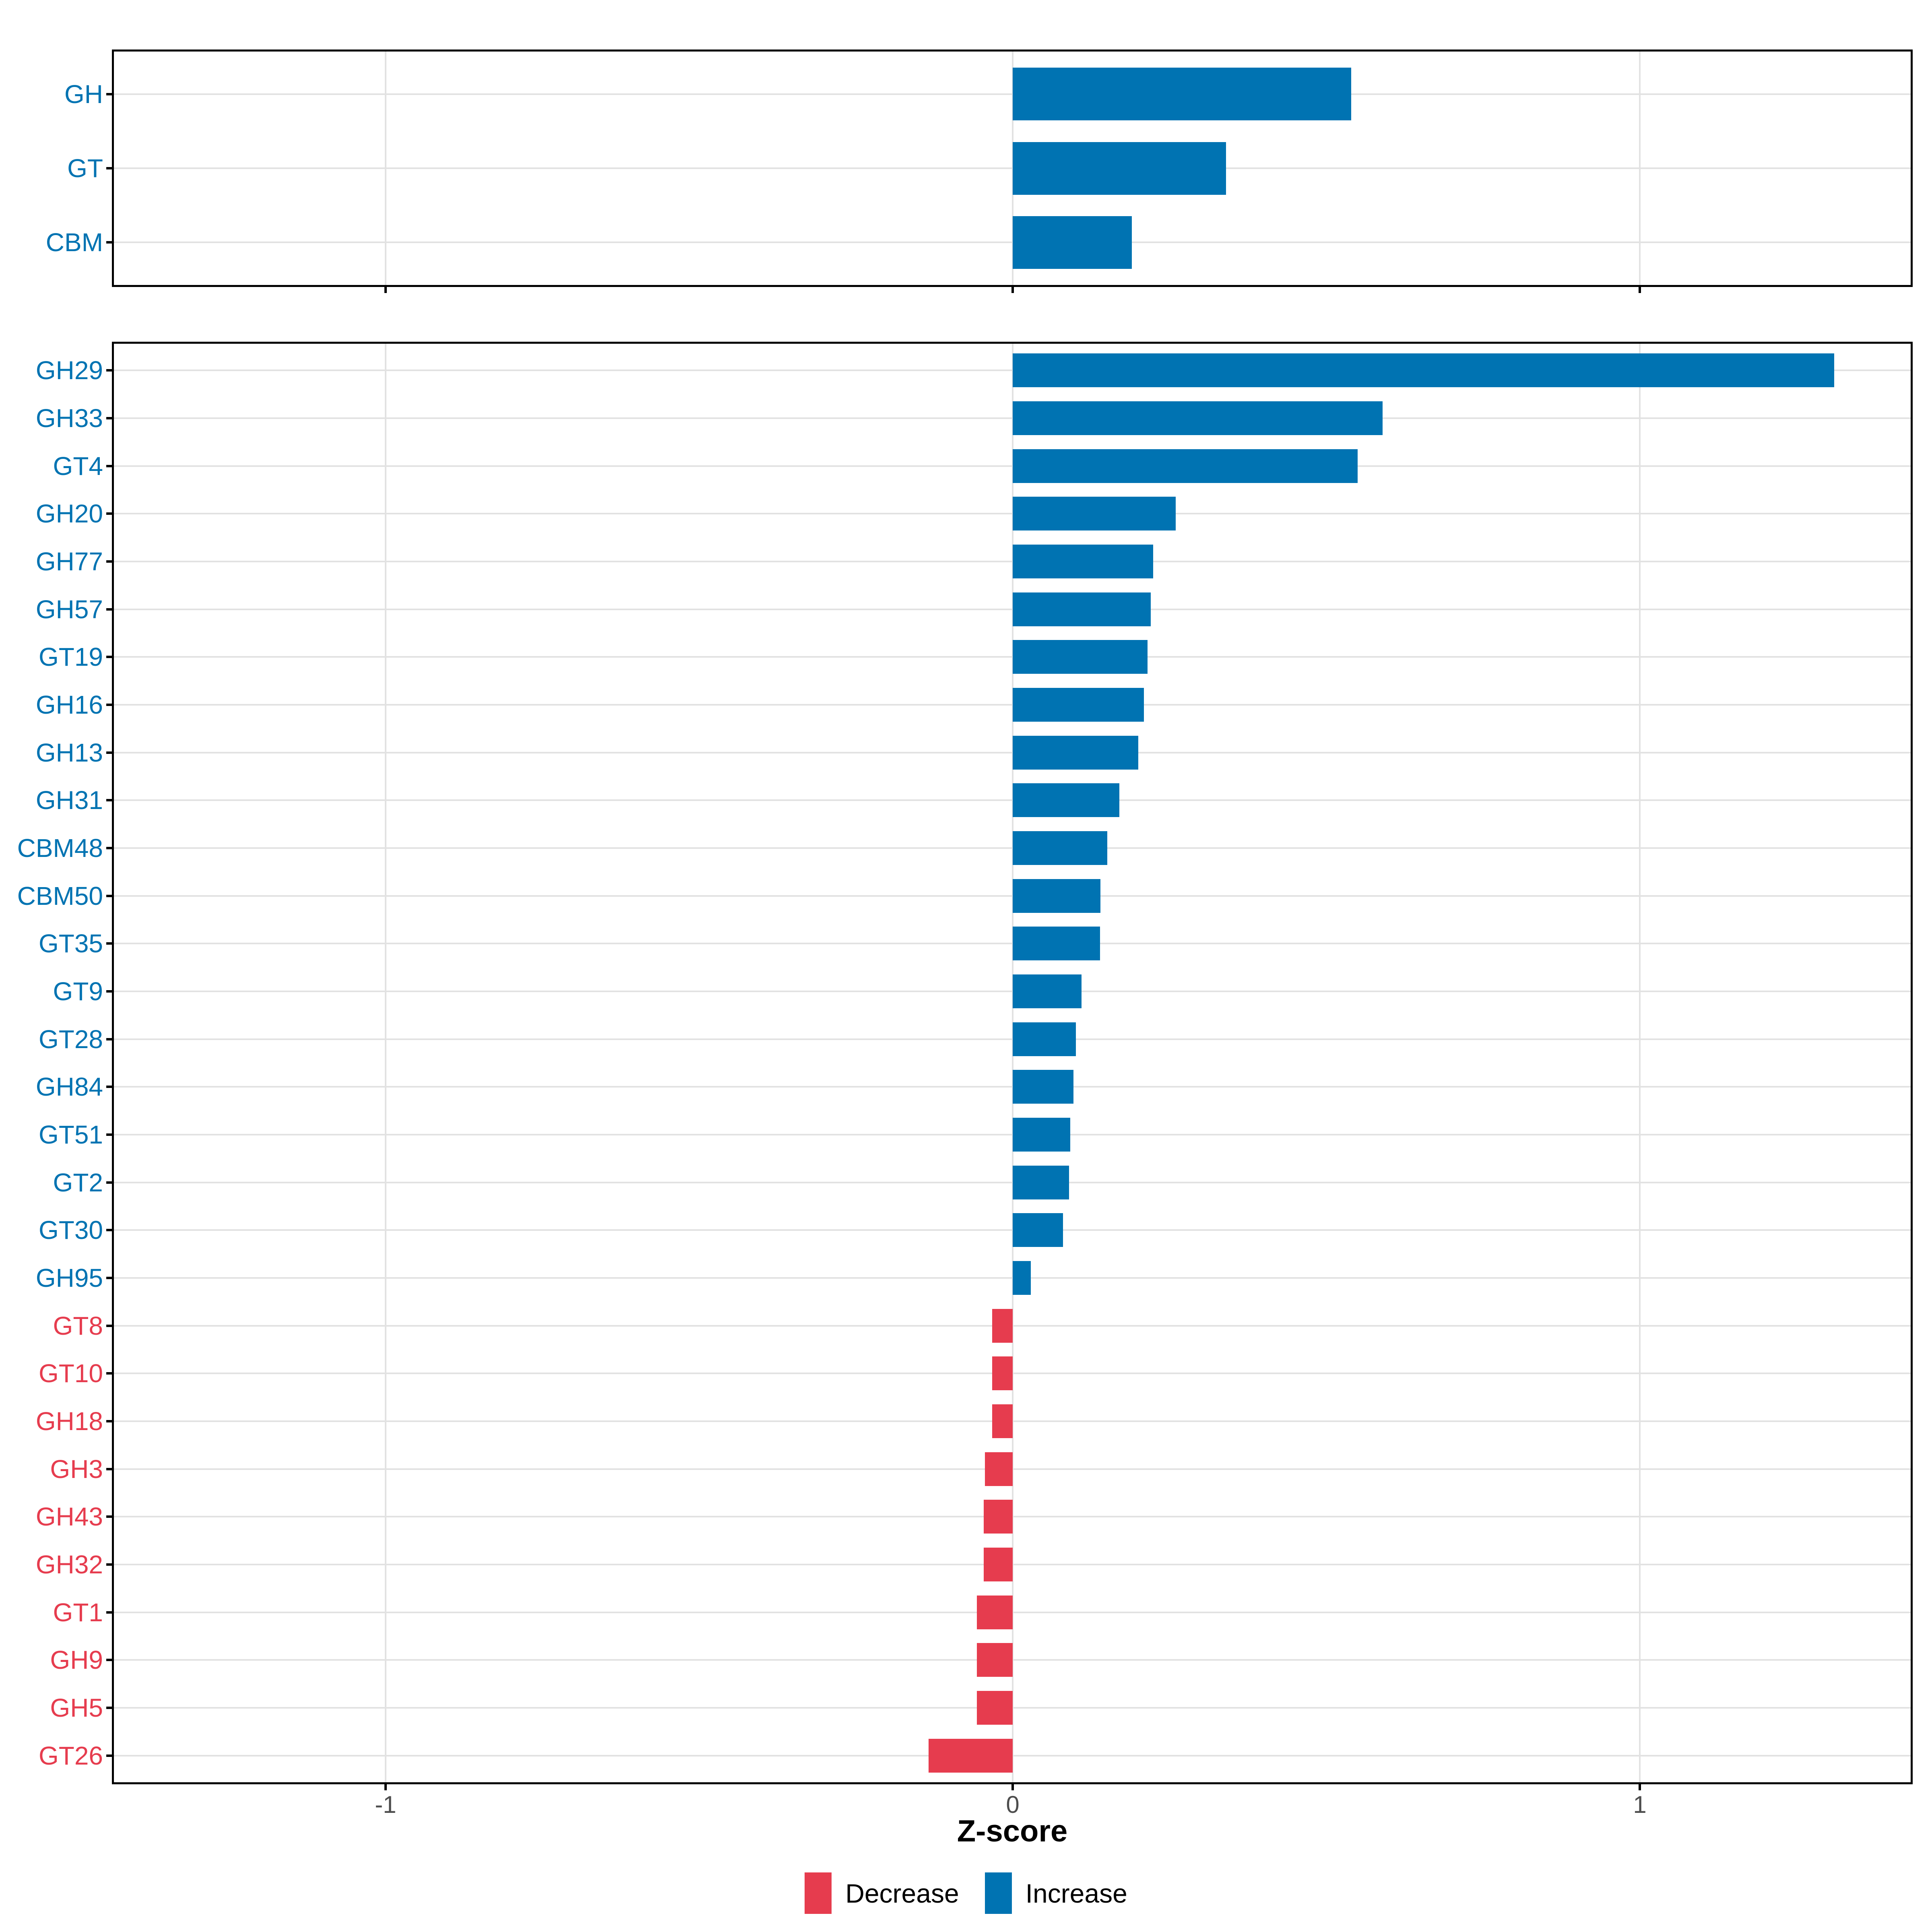  What do you see at coordinates (902, 1893) in the screenshot?
I see `legend-label-decrease: Decrease` at bounding box center [902, 1893].